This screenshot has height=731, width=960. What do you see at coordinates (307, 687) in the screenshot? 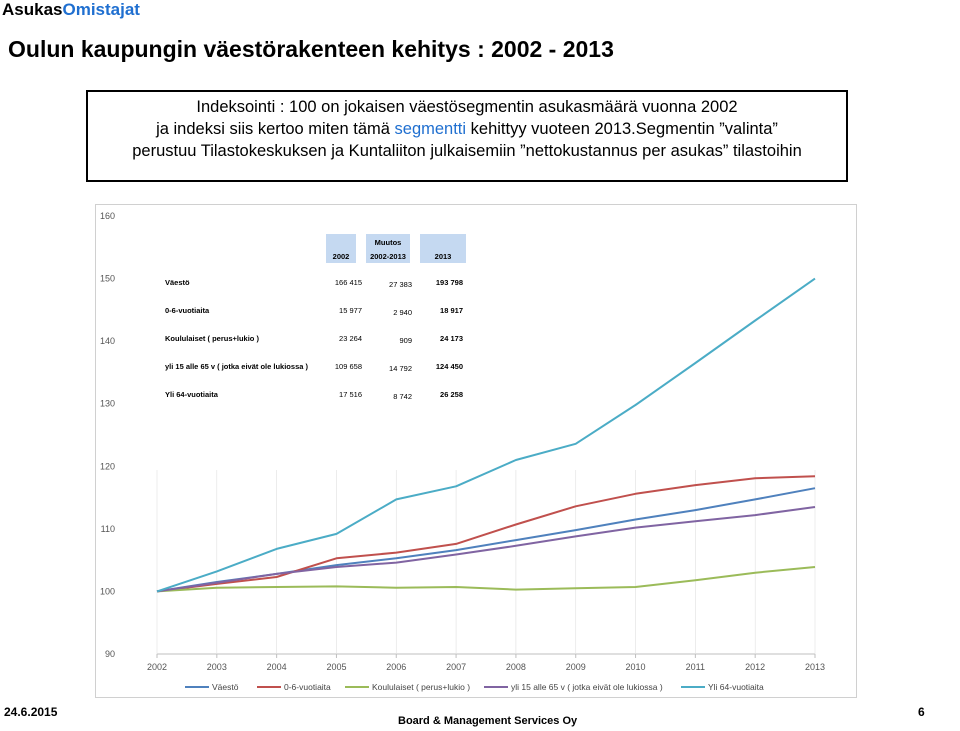
I see `legend-label: 0-6-vuotiaita` at bounding box center [307, 687].